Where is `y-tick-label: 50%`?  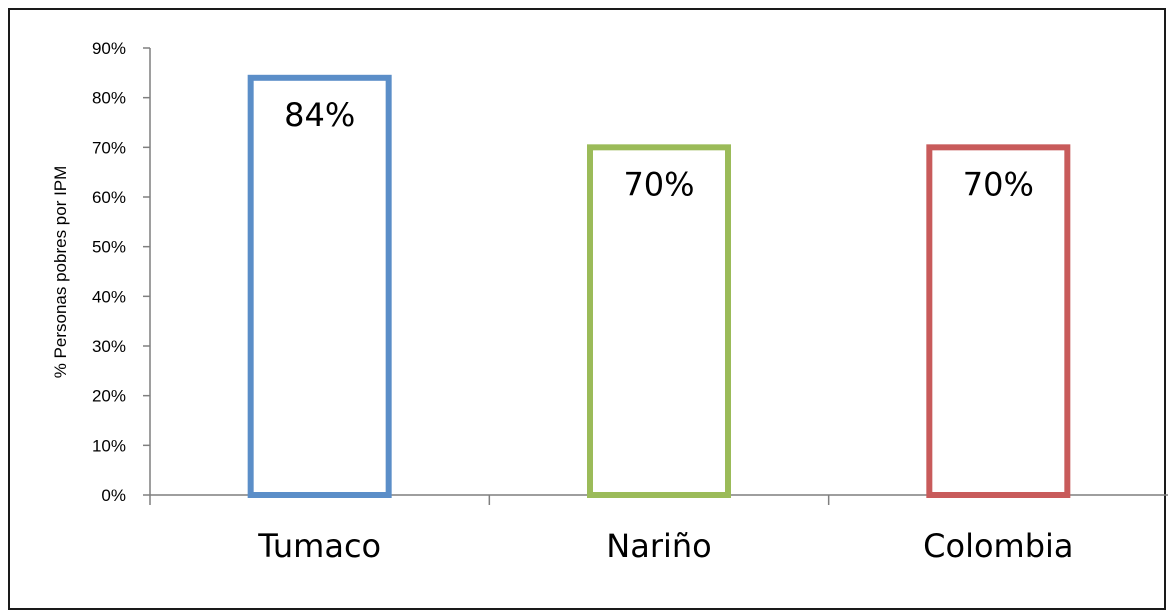
y-tick-label: 50% is located at coordinates (109, 247).